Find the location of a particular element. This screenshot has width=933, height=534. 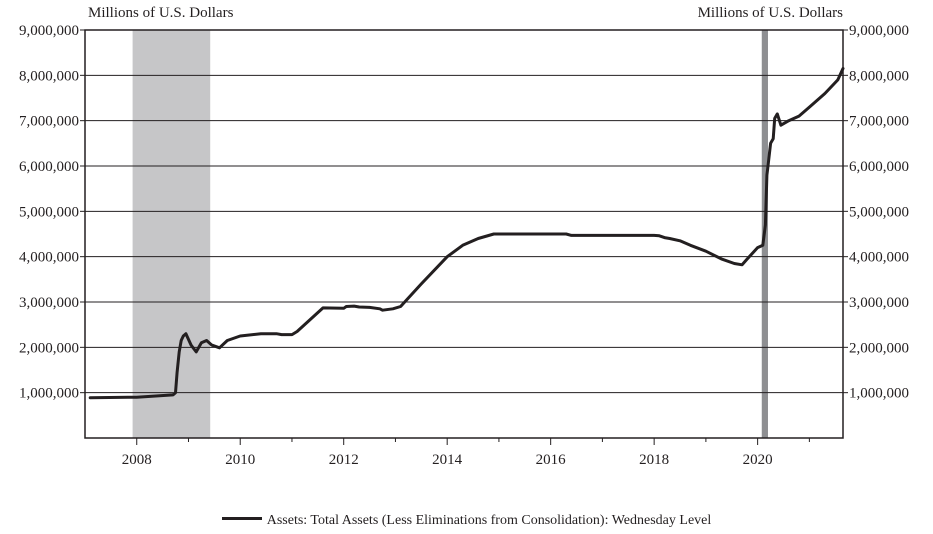

y-tick-label-left: 7,000,000 is located at coordinates (49, 122).